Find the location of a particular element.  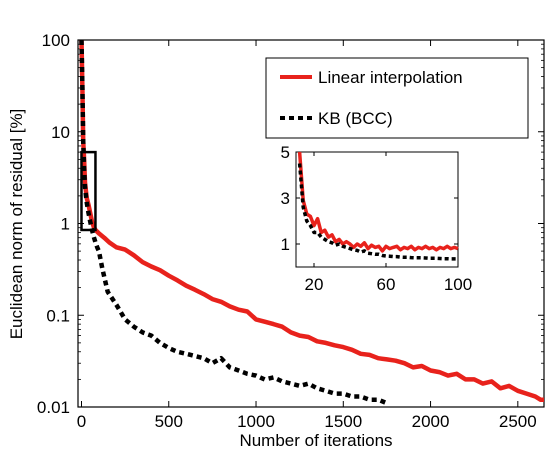

y-tick-label: 0.1 is located at coordinates (58, 315).